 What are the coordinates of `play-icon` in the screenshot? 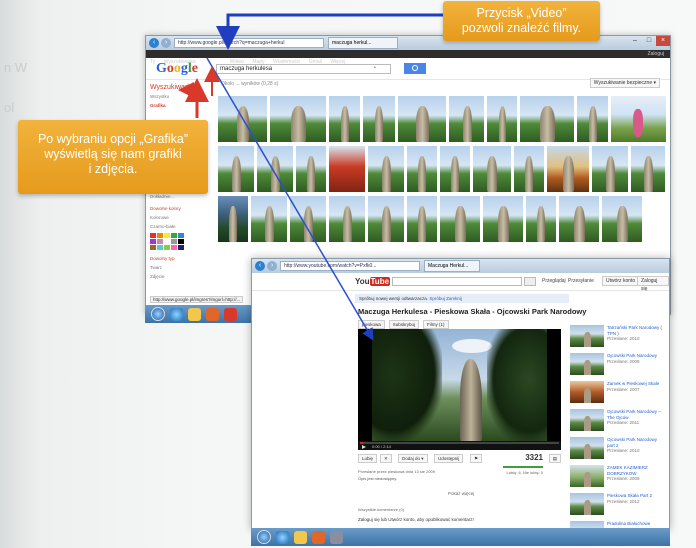 It's located at (364, 447).